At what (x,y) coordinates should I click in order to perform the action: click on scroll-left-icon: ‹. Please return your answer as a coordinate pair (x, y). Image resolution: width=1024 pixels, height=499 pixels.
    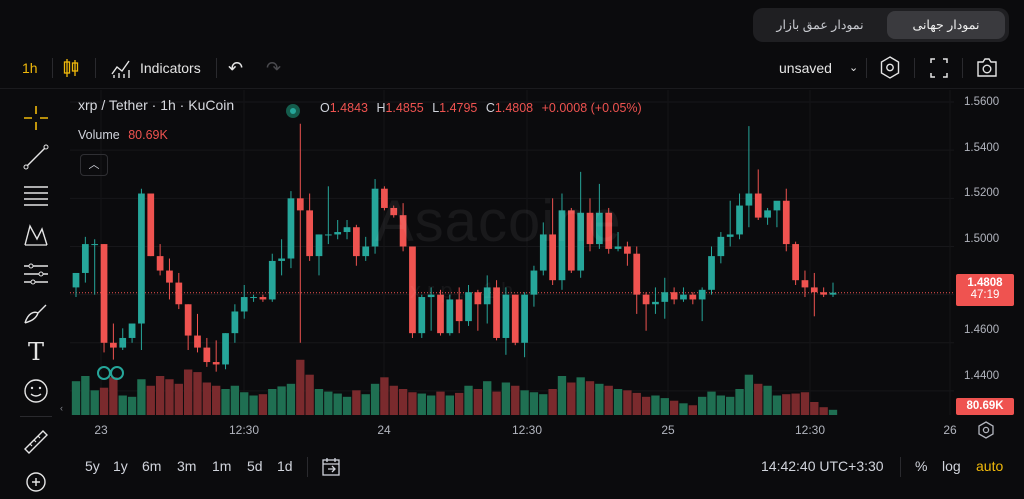
    Looking at the image, I should click on (61, 408).